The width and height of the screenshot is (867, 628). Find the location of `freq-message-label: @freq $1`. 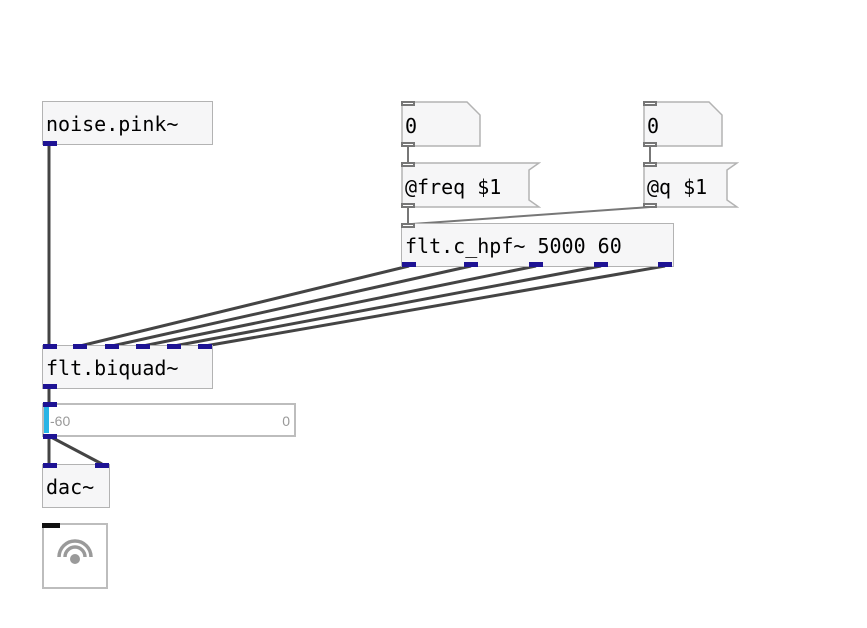

freq-message-label: @freq $1 is located at coordinates (453, 187).